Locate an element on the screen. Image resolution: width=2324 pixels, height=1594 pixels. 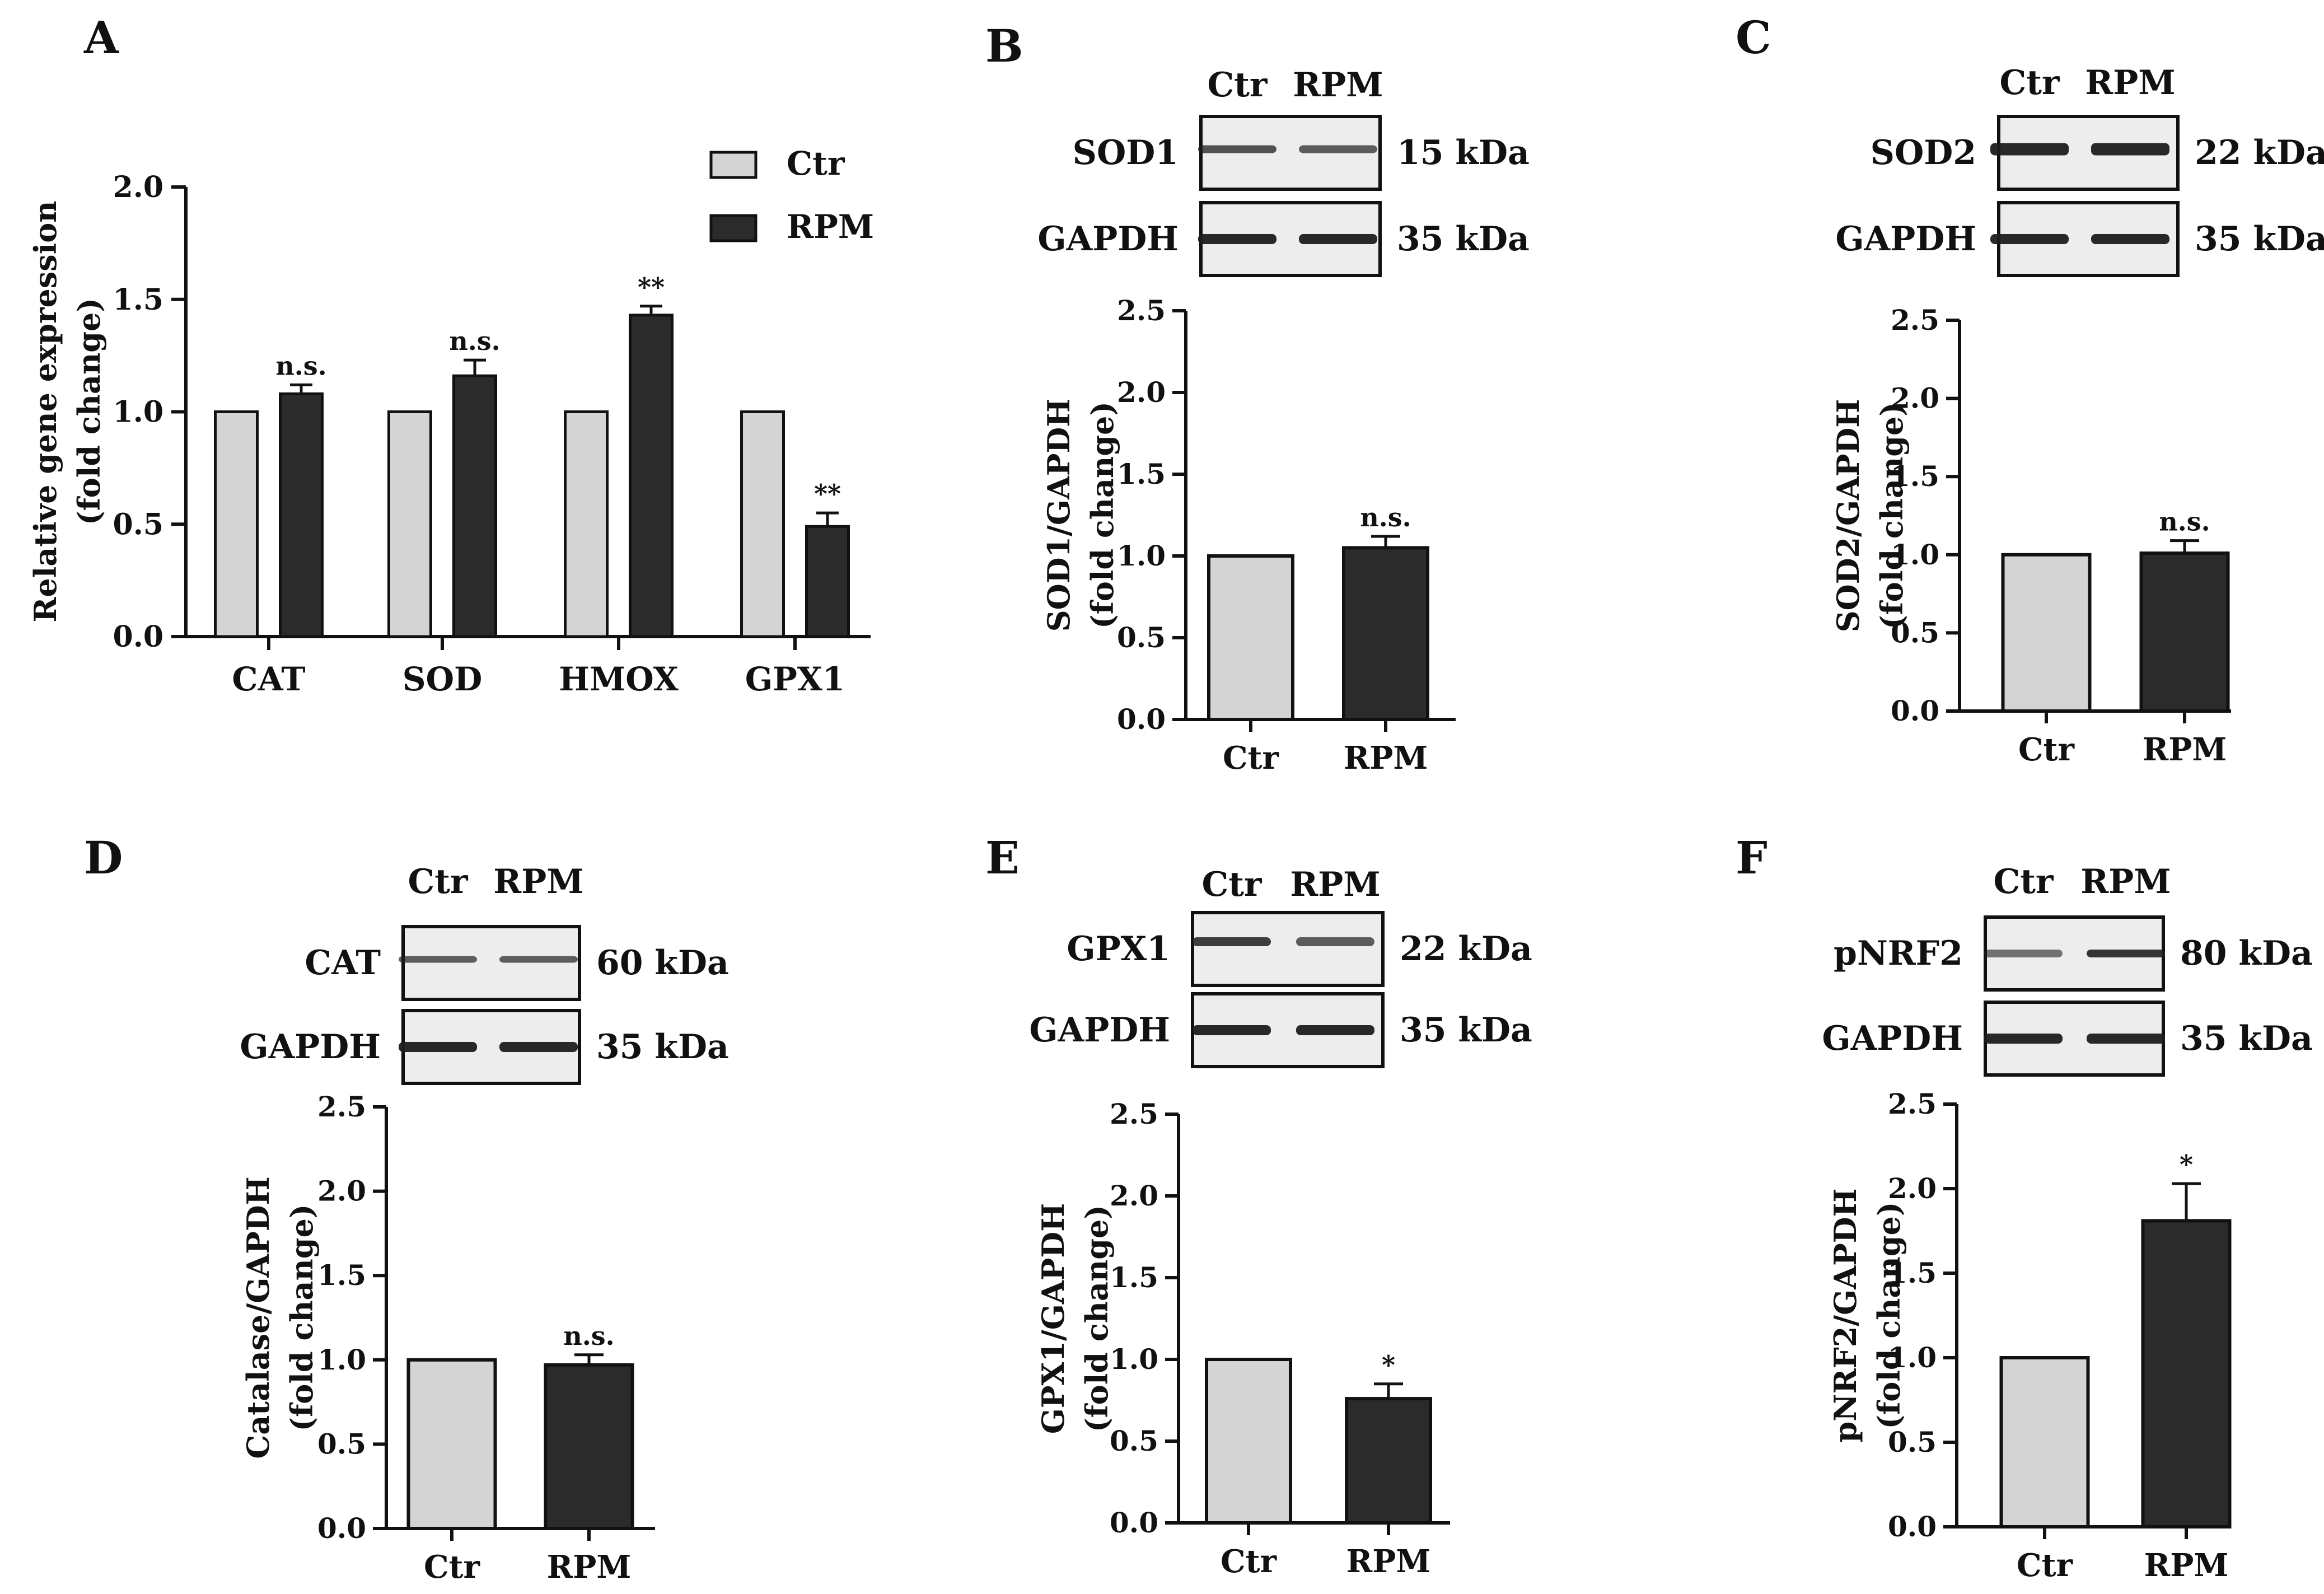
y-axis-label-line: SOD2/GAPDH is located at coordinates (1848, 516).